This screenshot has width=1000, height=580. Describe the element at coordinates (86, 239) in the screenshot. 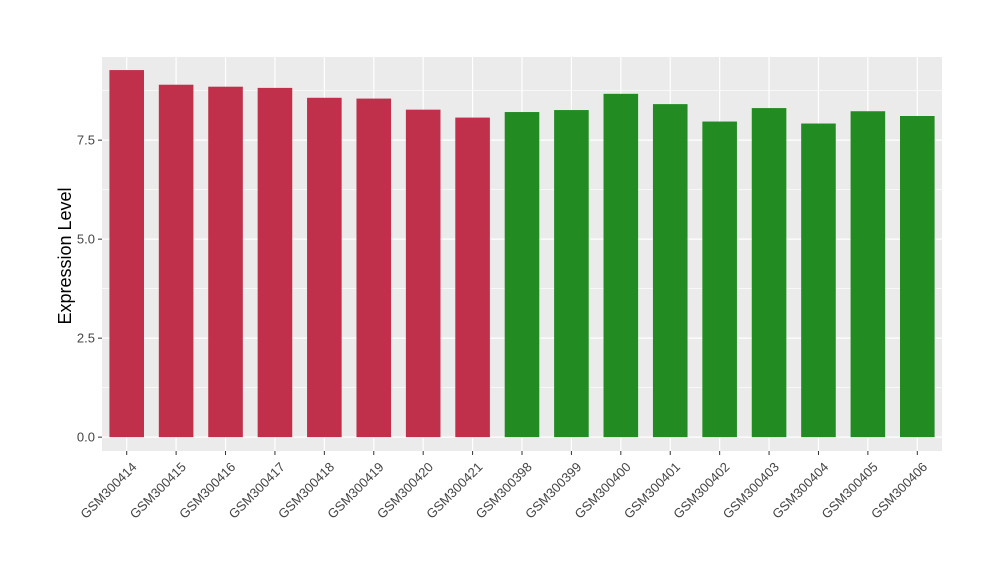

I see `y-tick-label: 5.0` at that location.